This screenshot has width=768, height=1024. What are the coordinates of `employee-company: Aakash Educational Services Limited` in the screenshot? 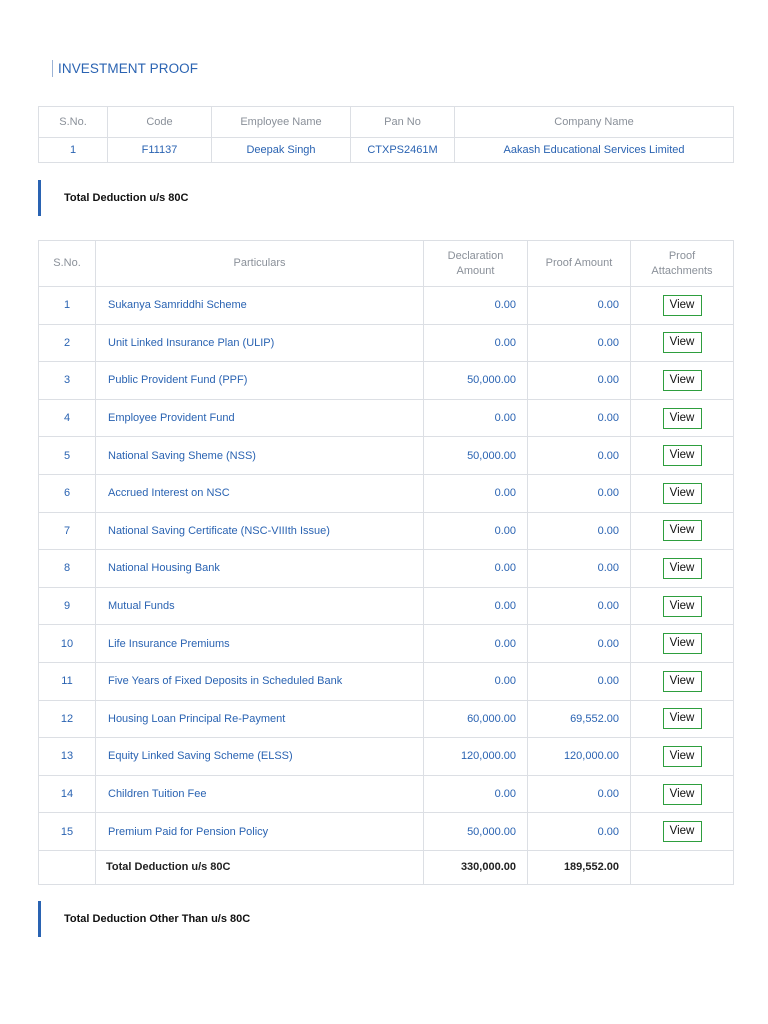 It's located at (594, 150).